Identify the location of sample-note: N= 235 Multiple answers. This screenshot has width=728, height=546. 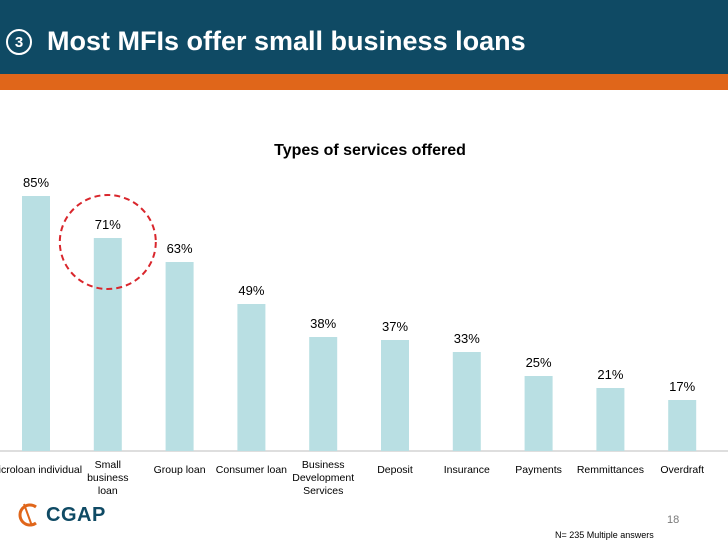
(604, 535).